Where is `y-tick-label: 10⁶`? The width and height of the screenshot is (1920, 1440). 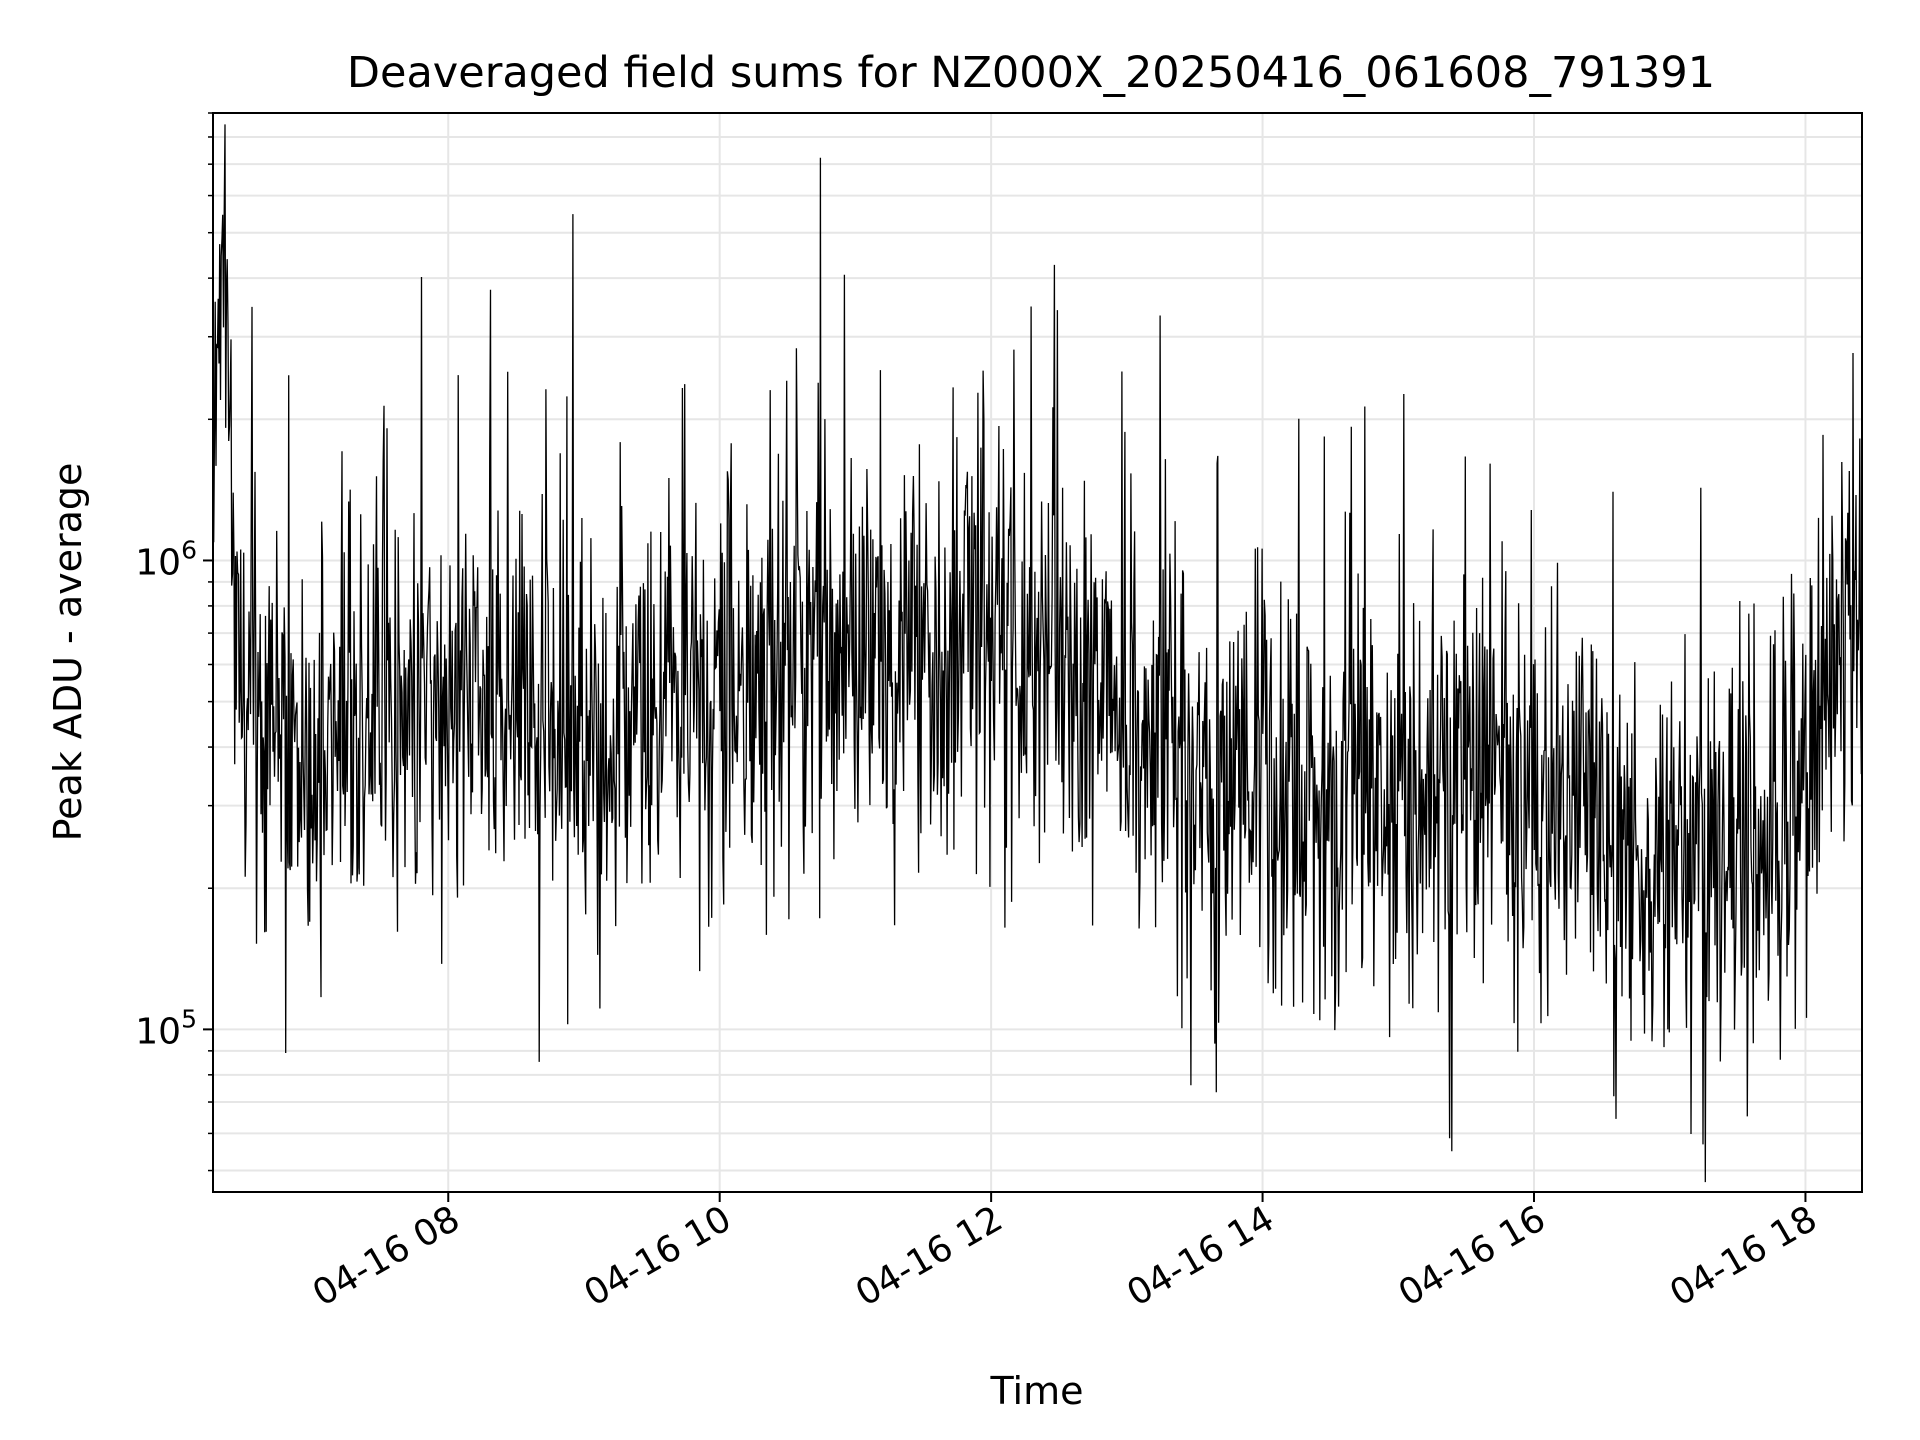 y-tick-label: 10⁶ is located at coordinates (166, 559).